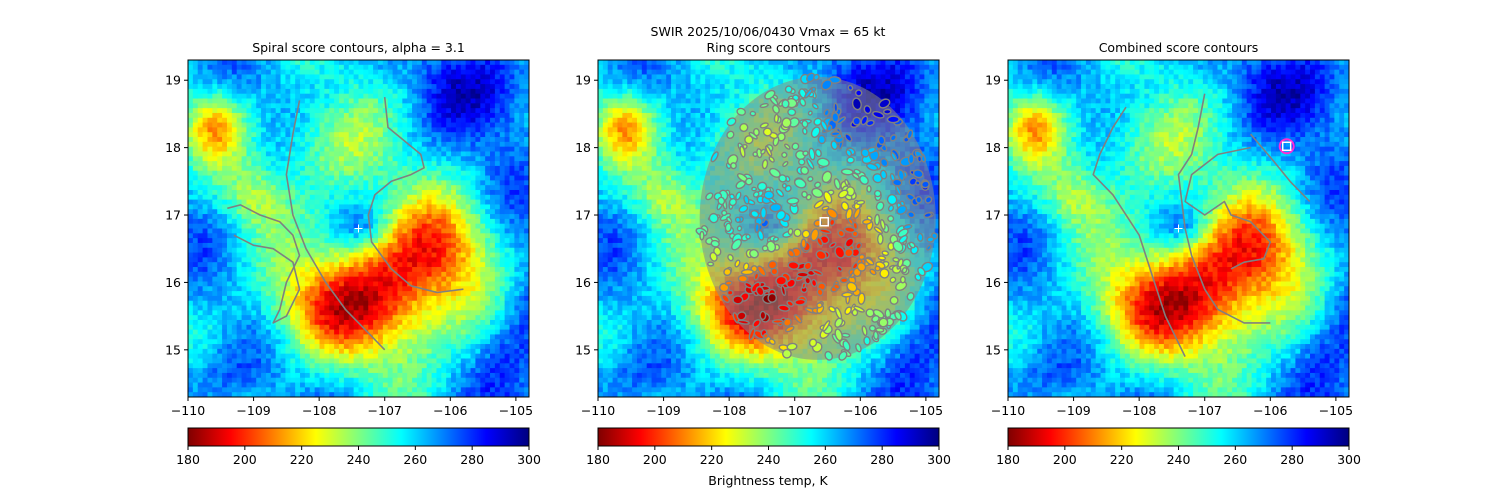 The image size is (1500, 500). Describe the element at coordinates (768, 31) in the screenshot. I see `figure-suptitle: SWIR 2025/10/06/0430 Vmax = 65 kt` at that location.